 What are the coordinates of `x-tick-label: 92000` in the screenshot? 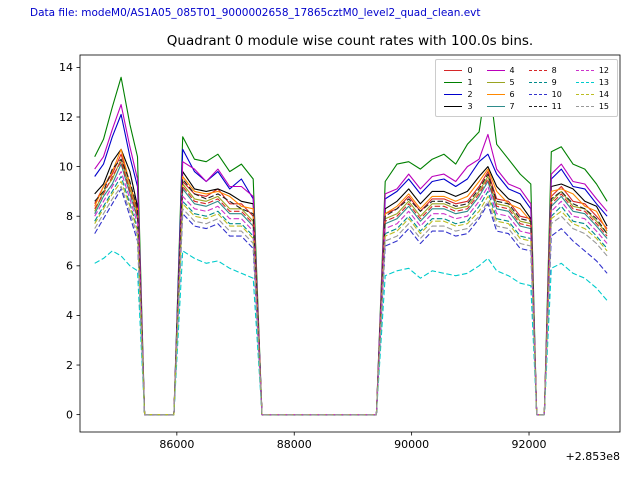 It's located at (529, 444).